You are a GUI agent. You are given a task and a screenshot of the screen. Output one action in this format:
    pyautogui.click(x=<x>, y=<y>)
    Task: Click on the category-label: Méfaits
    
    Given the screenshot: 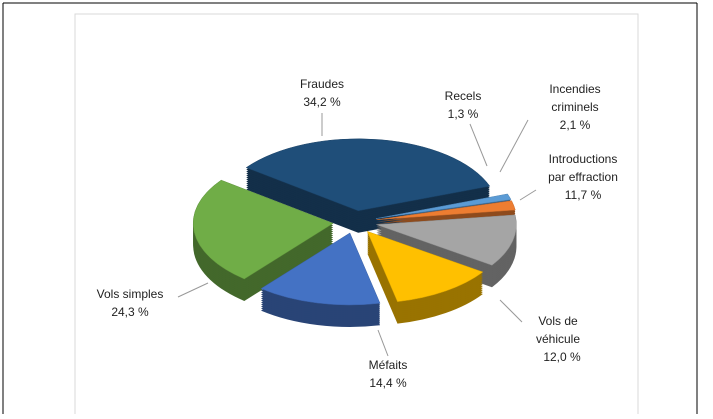 What is the action you would take?
    pyautogui.click(x=388, y=365)
    